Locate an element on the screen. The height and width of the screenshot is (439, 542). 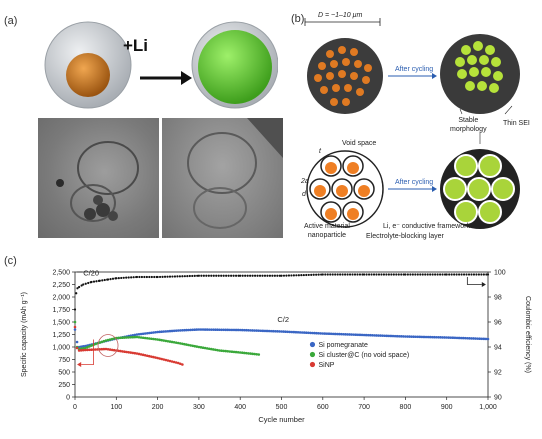
after-cycling-bottom-label: After cycling is located at coordinates (414, 182).